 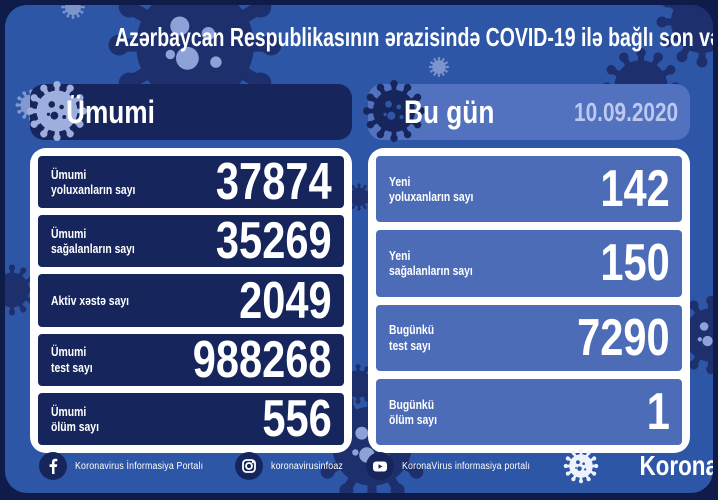 I want to click on stat-value: 35269, so click(x=274, y=241).